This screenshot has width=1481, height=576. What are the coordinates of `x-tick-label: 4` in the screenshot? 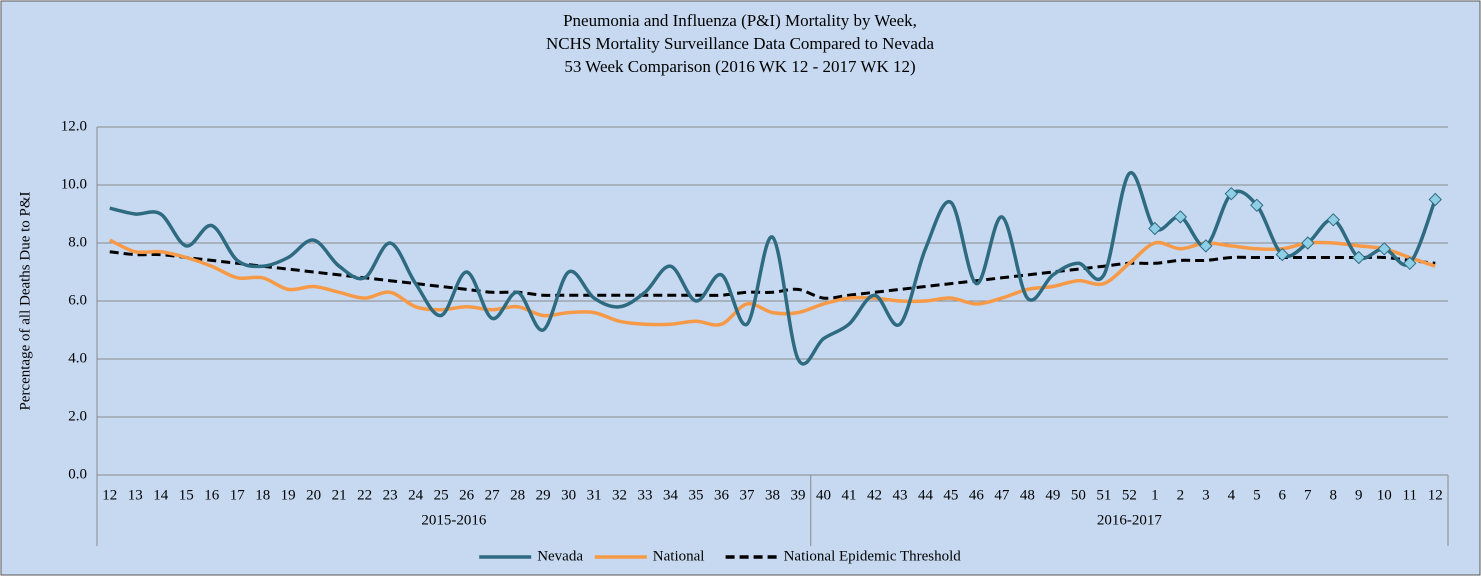 It's located at (1232, 495).